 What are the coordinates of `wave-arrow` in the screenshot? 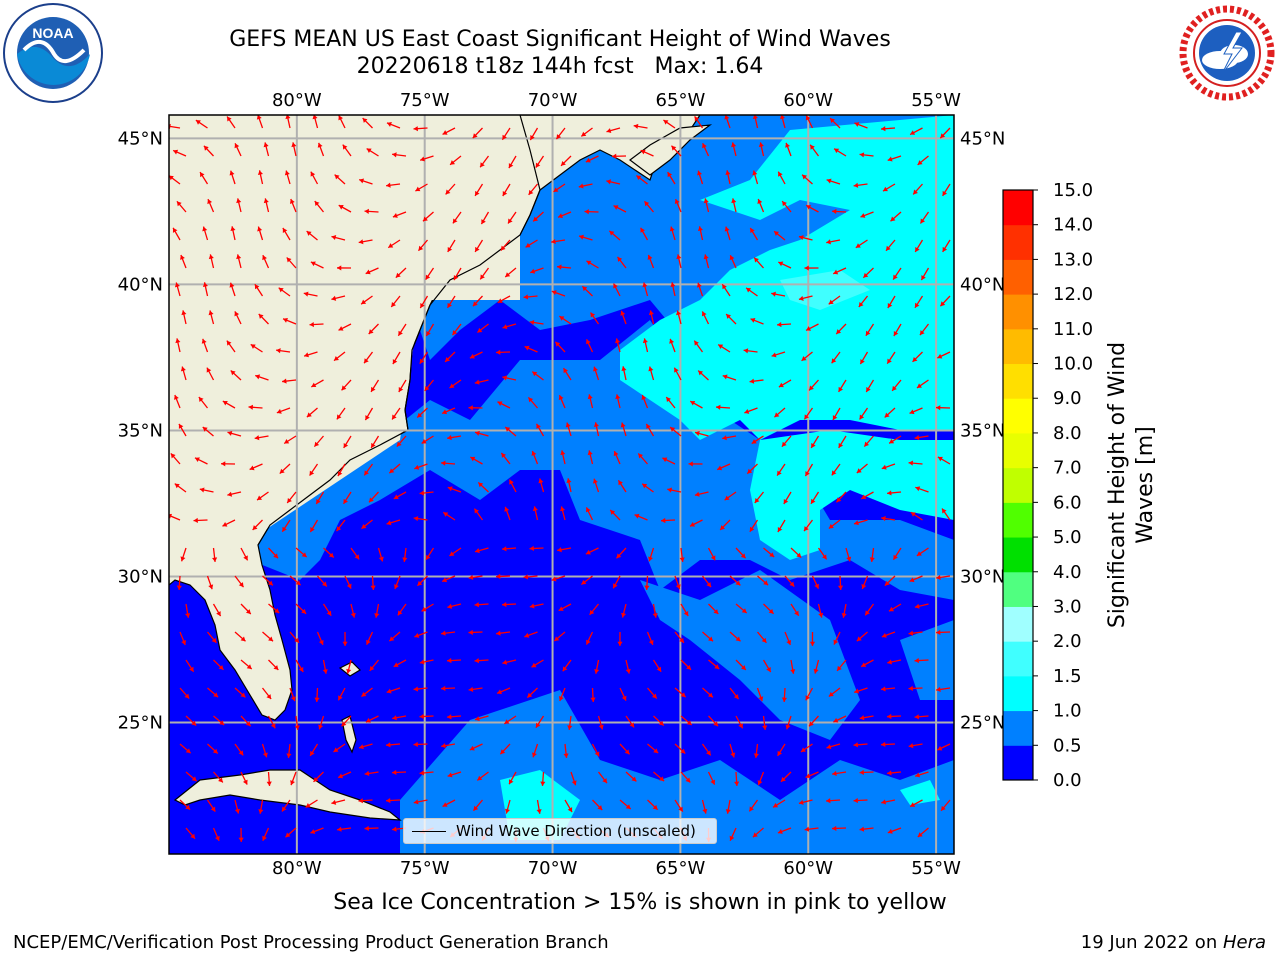 It's located at (175, 127).